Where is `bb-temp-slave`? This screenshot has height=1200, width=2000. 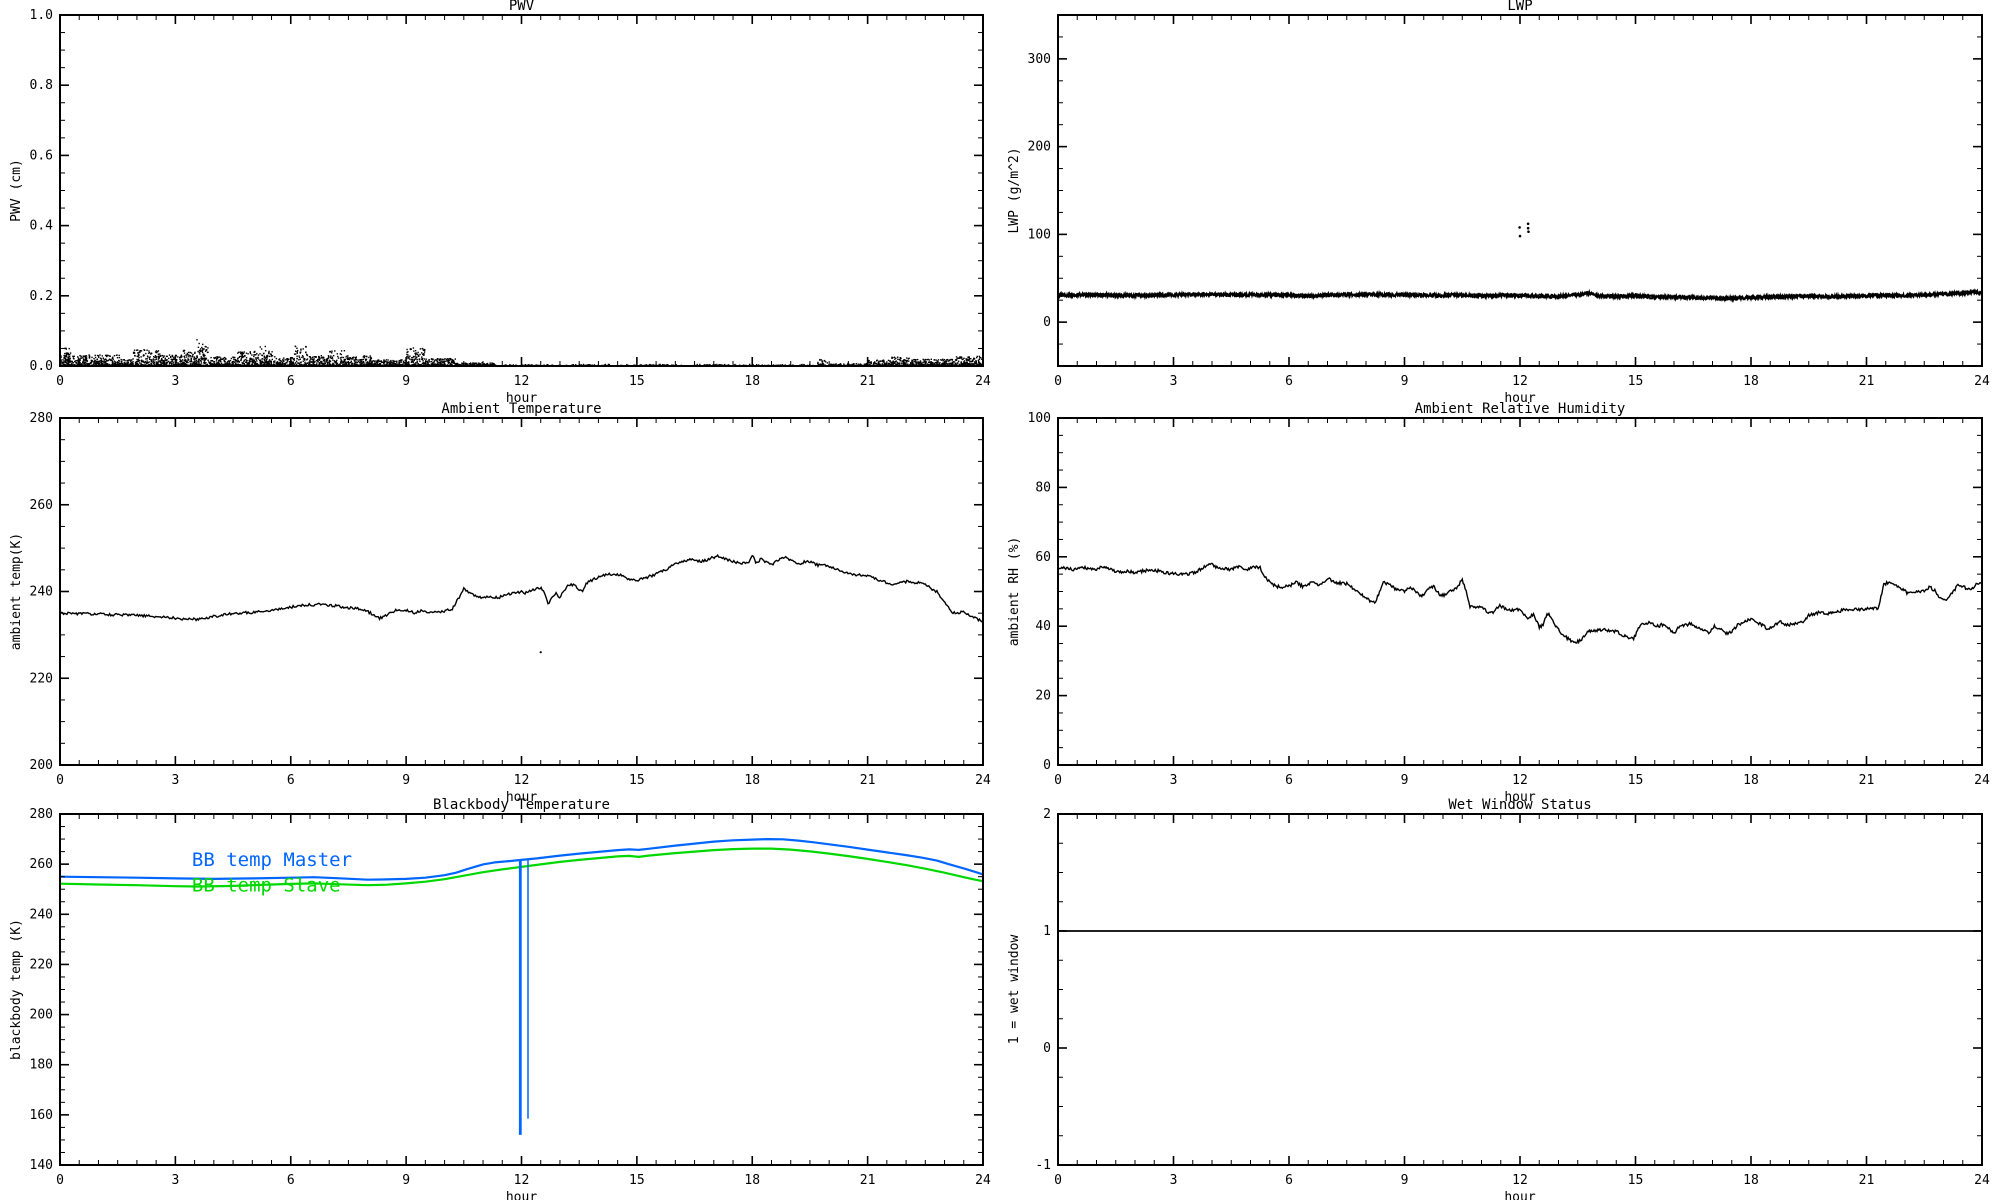 bb-temp-slave is located at coordinates (521, 867).